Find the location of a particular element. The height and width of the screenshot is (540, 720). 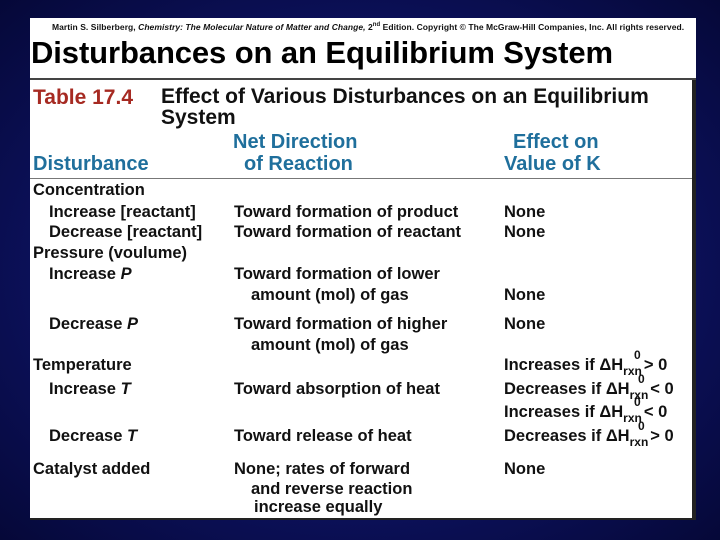

table-top-rule is located at coordinates (363, 79).